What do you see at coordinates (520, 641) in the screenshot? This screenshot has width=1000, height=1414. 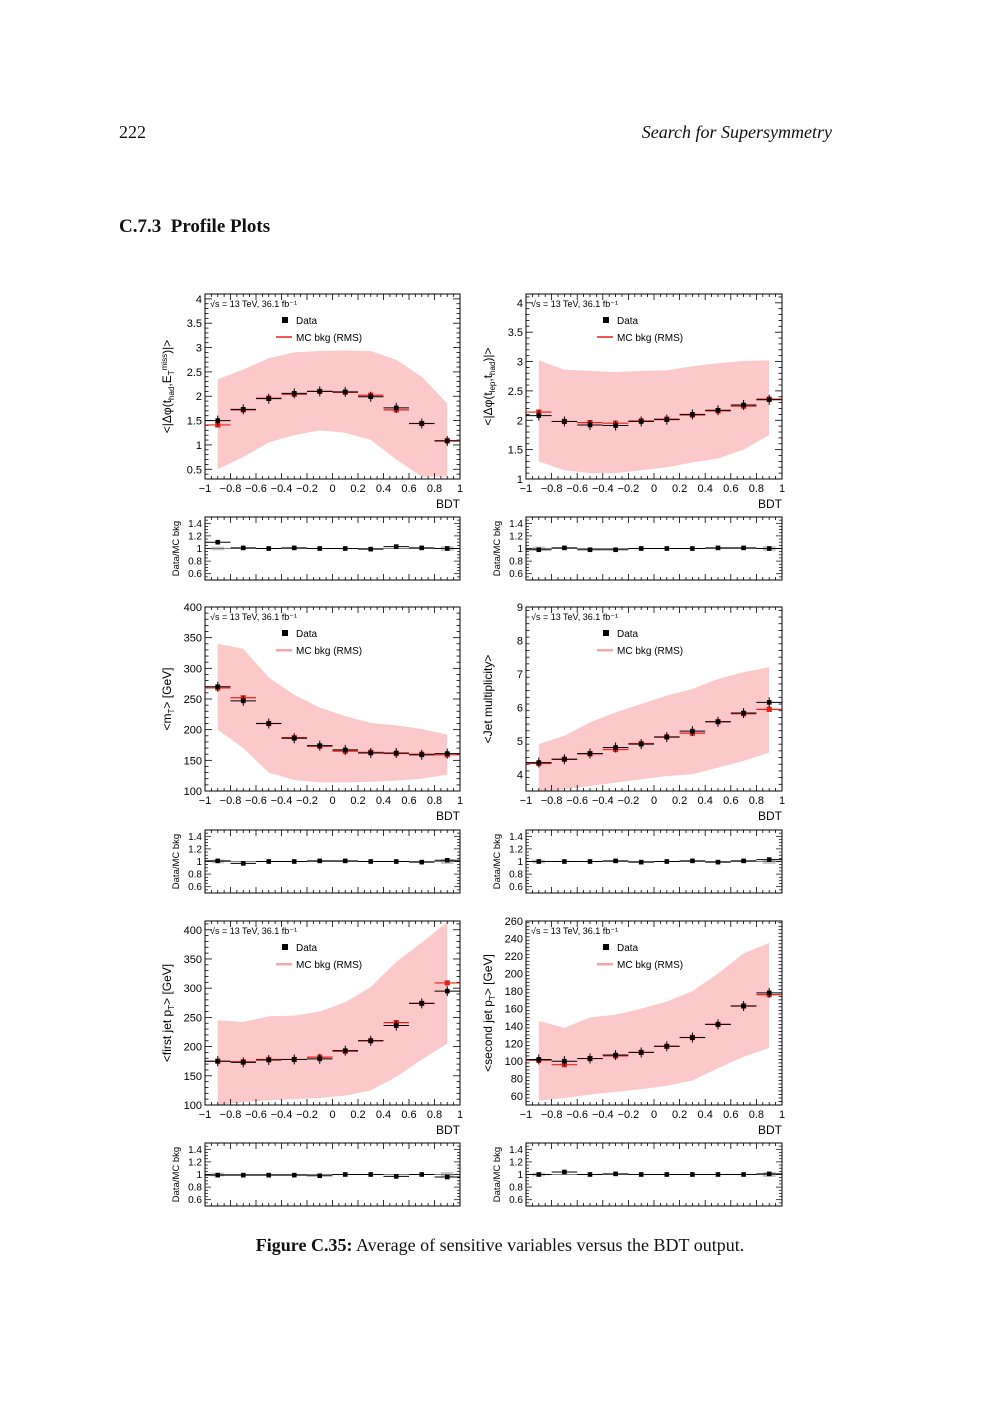 I see `y-tick-label: 8` at bounding box center [520, 641].